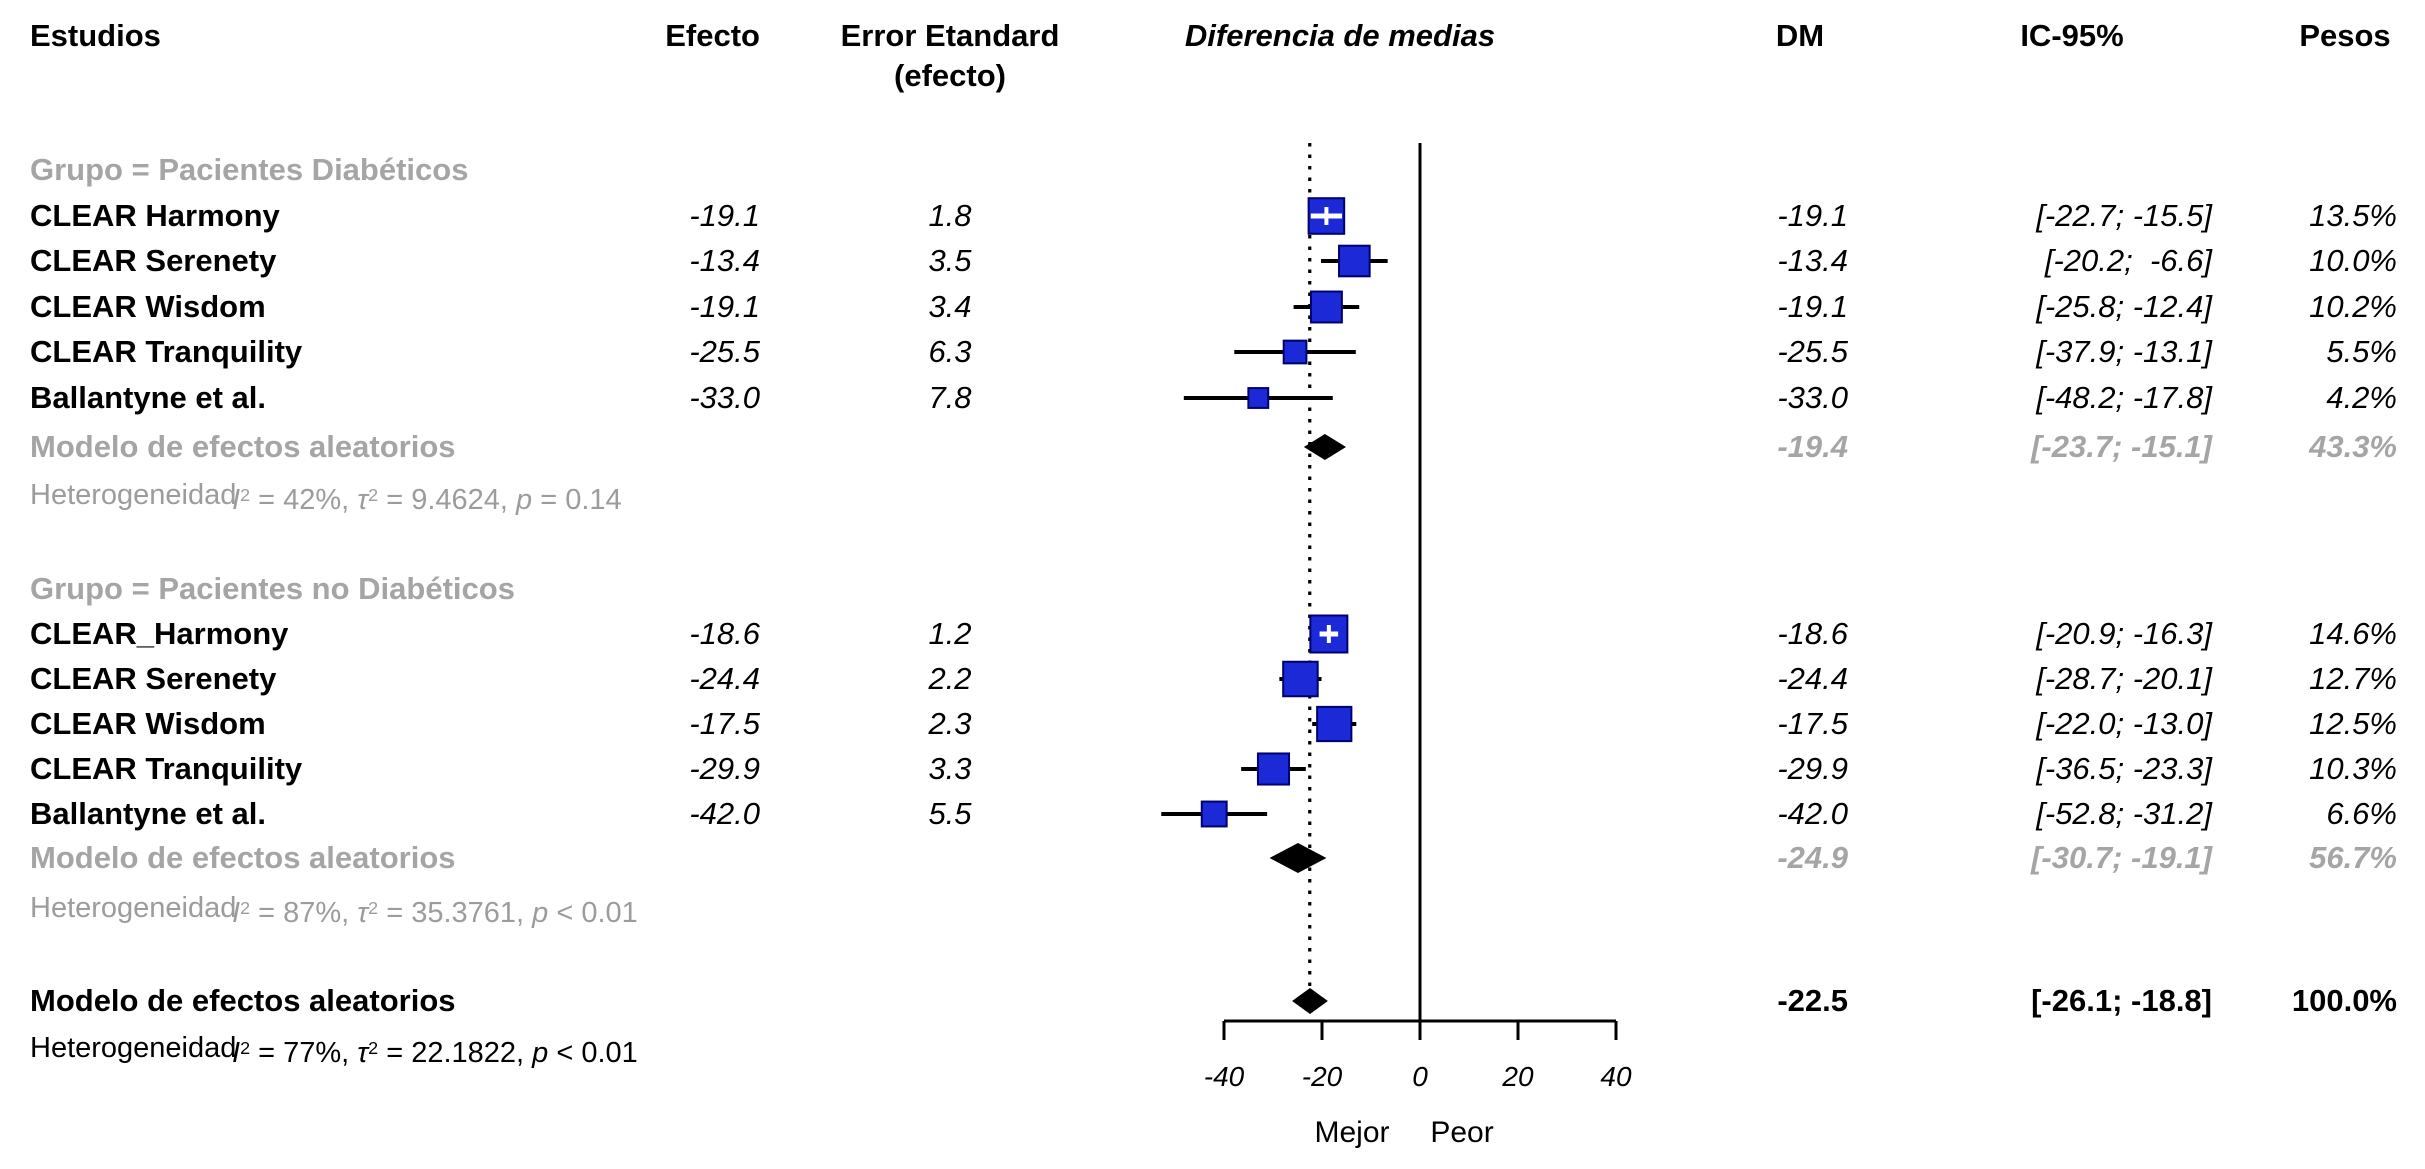 This screenshot has height=1169, width=2425. I want to click on study-ci-value: [-20.2; -6.6], so click(2128, 260).